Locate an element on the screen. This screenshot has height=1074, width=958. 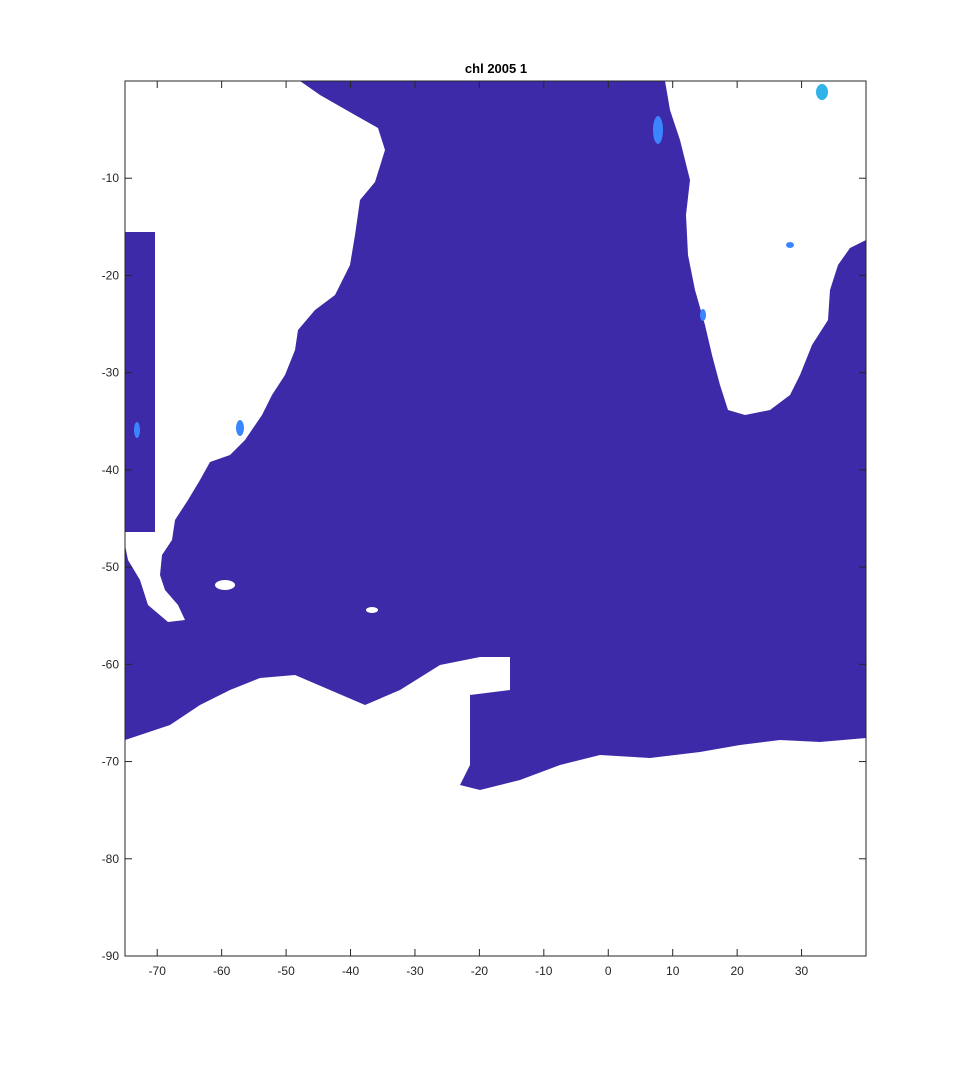
x-tick-label: 10 is located at coordinates (673, 971).